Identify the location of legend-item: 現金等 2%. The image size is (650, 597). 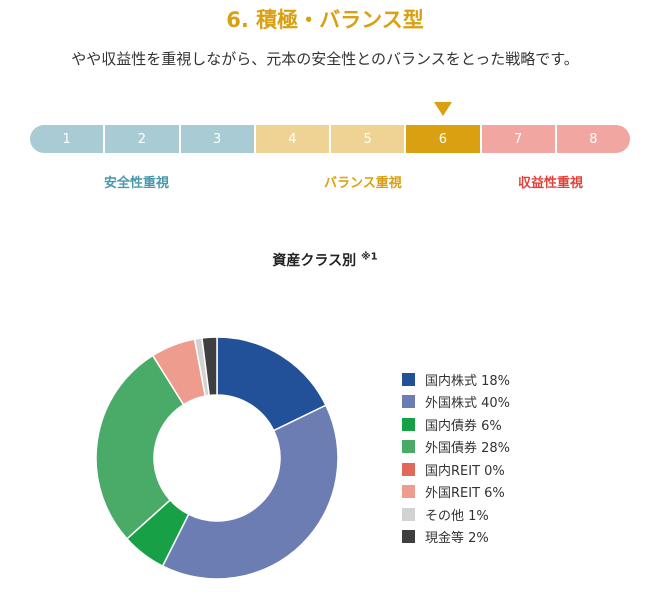
(456, 537).